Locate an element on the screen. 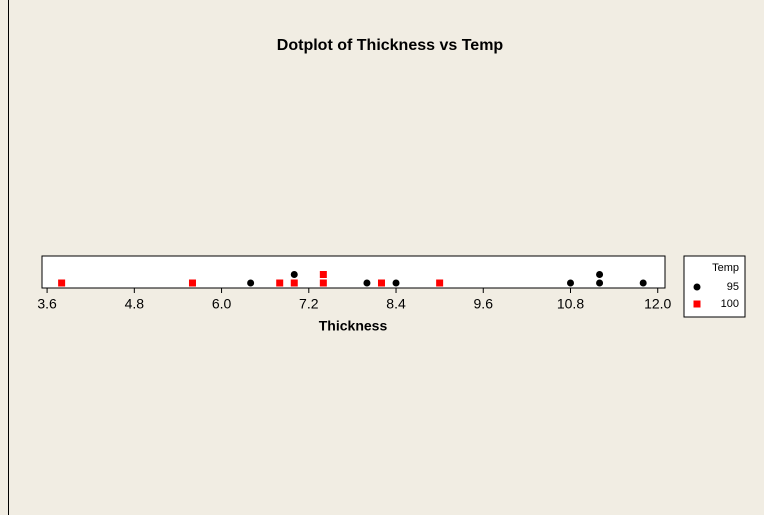  legend-label: 100 is located at coordinates (730, 304).